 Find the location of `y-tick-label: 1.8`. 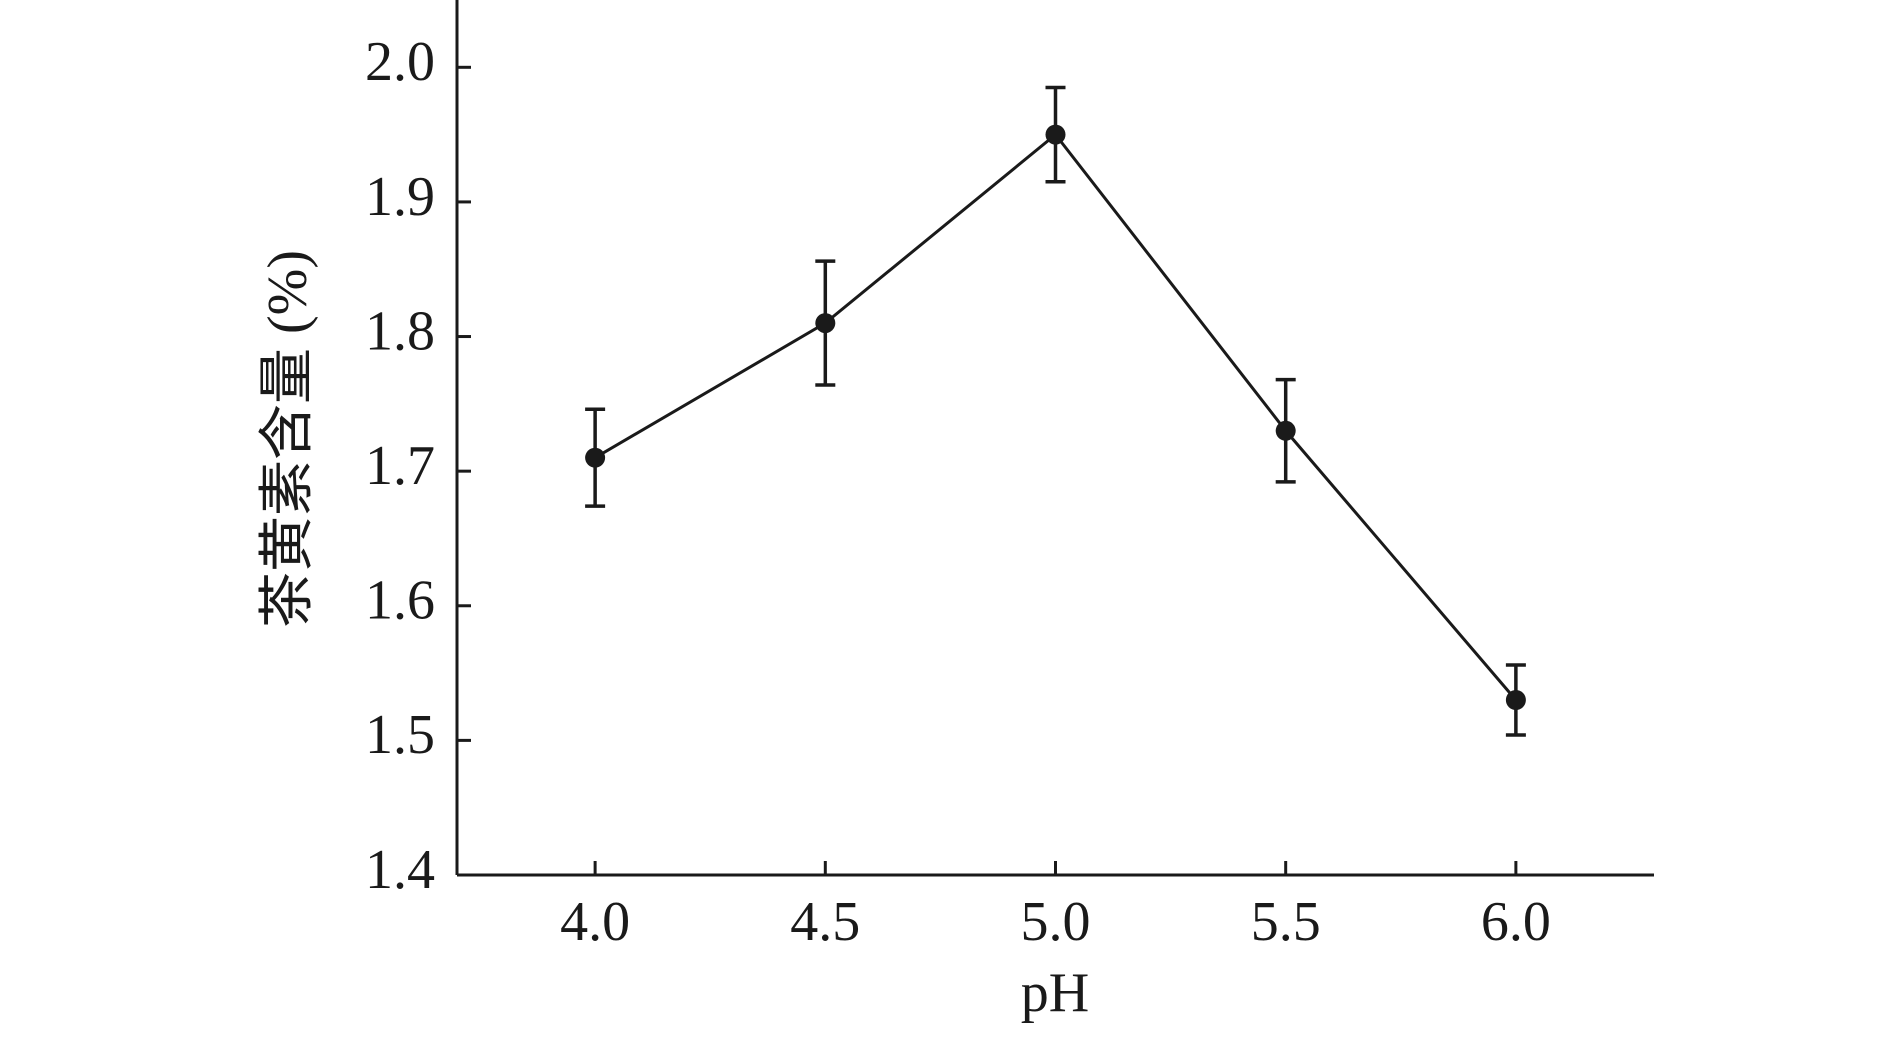

y-tick-label: 1.8 is located at coordinates (400, 331).